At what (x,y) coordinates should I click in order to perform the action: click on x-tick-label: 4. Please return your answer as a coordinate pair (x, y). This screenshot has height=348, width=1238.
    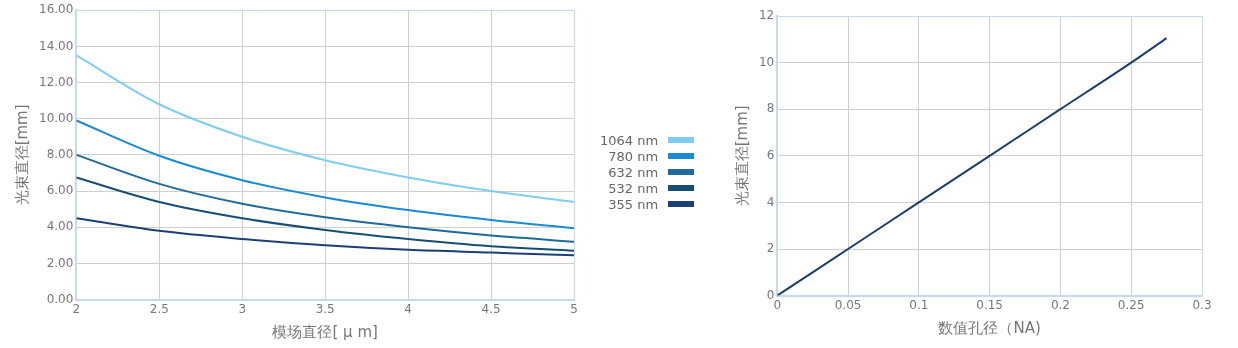
    Looking at the image, I should click on (408, 308).